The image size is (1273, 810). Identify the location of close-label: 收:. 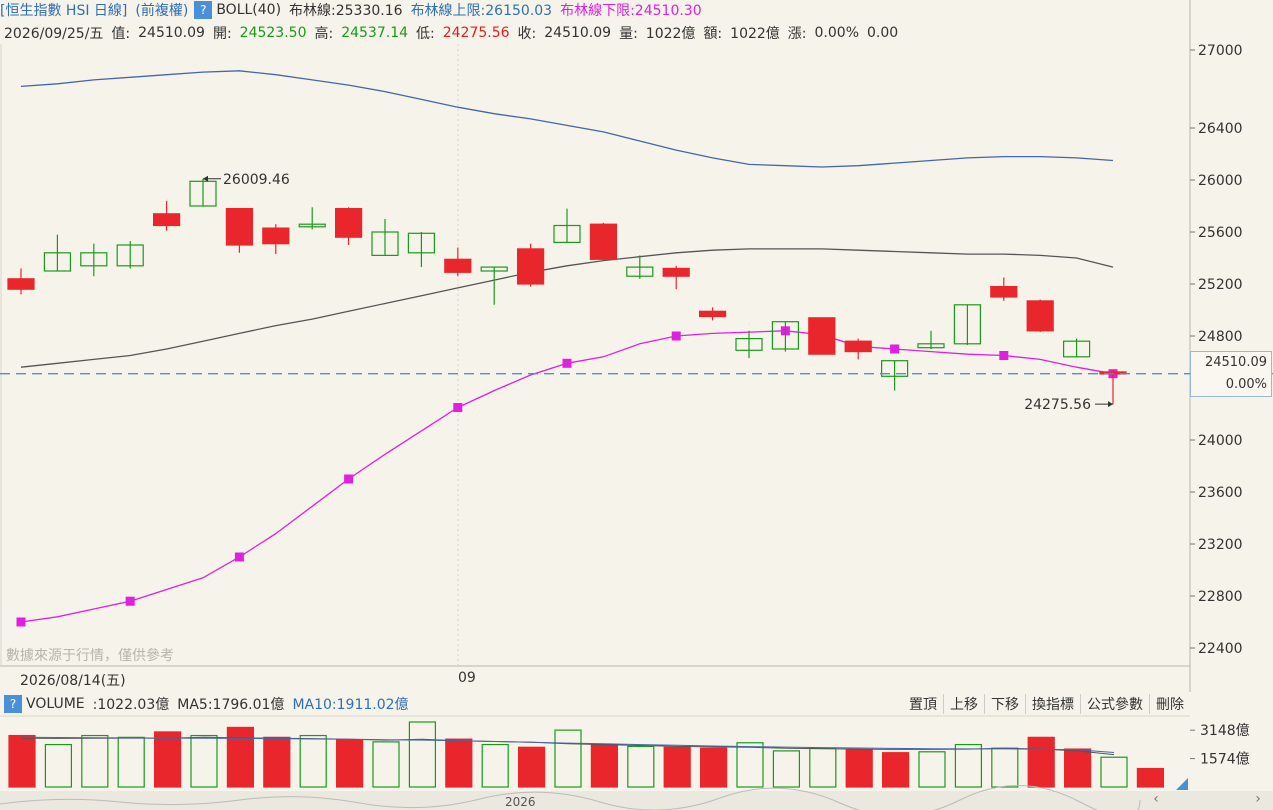
(527, 34).